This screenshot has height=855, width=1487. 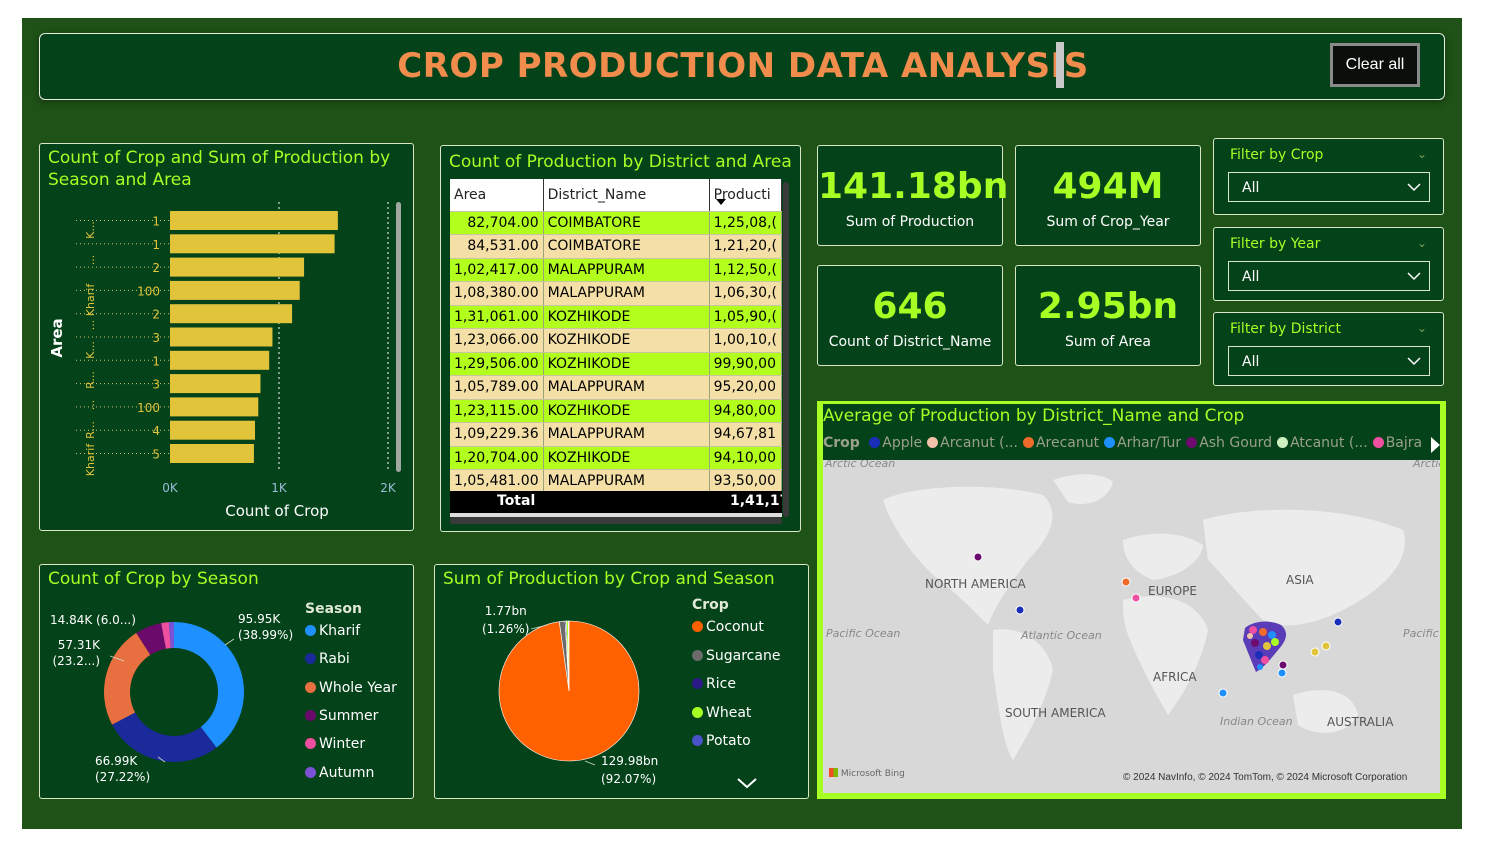 What do you see at coordinates (398, 337) in the screenshot?
I see `bar-scrollbar` at bounding box center [398, 337].